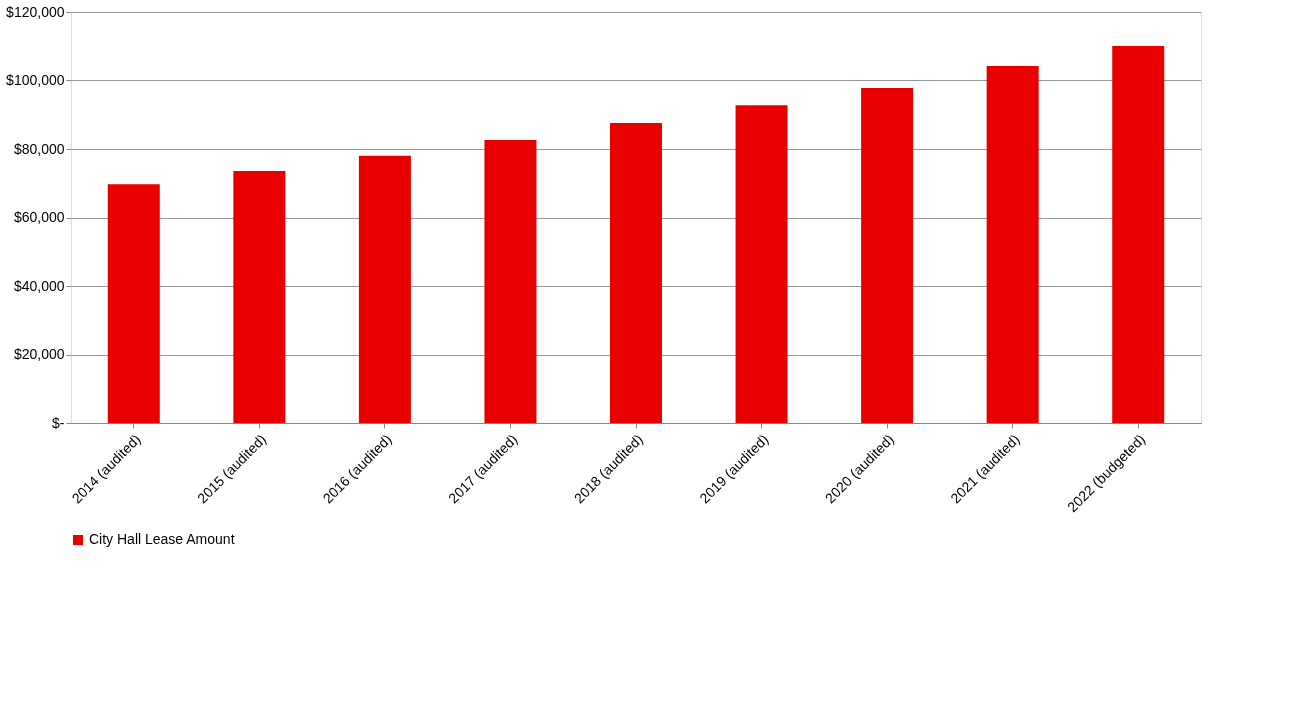 The image size is (1315, 713). What do you see at coordinates (39, 354) in the screenshot?
I see `y-tick-label: $20,000` at bounding box center [39, 354].